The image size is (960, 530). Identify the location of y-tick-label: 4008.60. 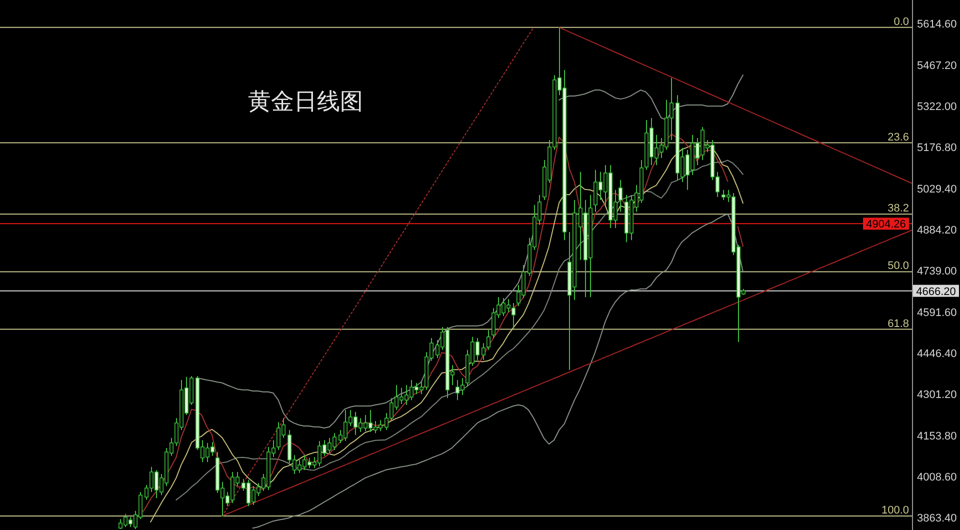
(937, 477).